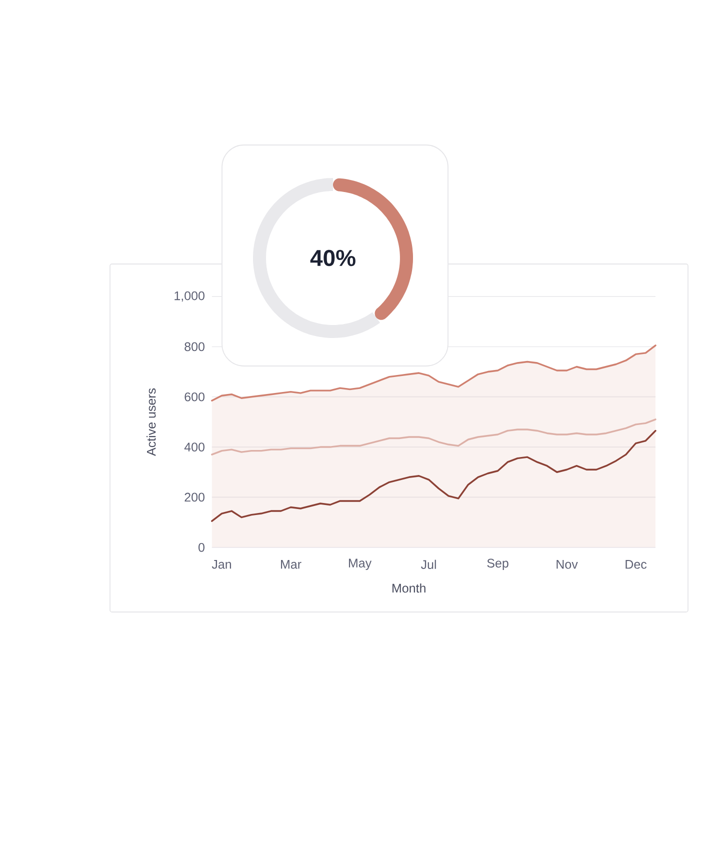 This screenshot has height=854, width=708. What do you see at coordinates (291, 564) in the screenshot?
I see `x-tick-label: Mar` at bounding box center [291, 564].